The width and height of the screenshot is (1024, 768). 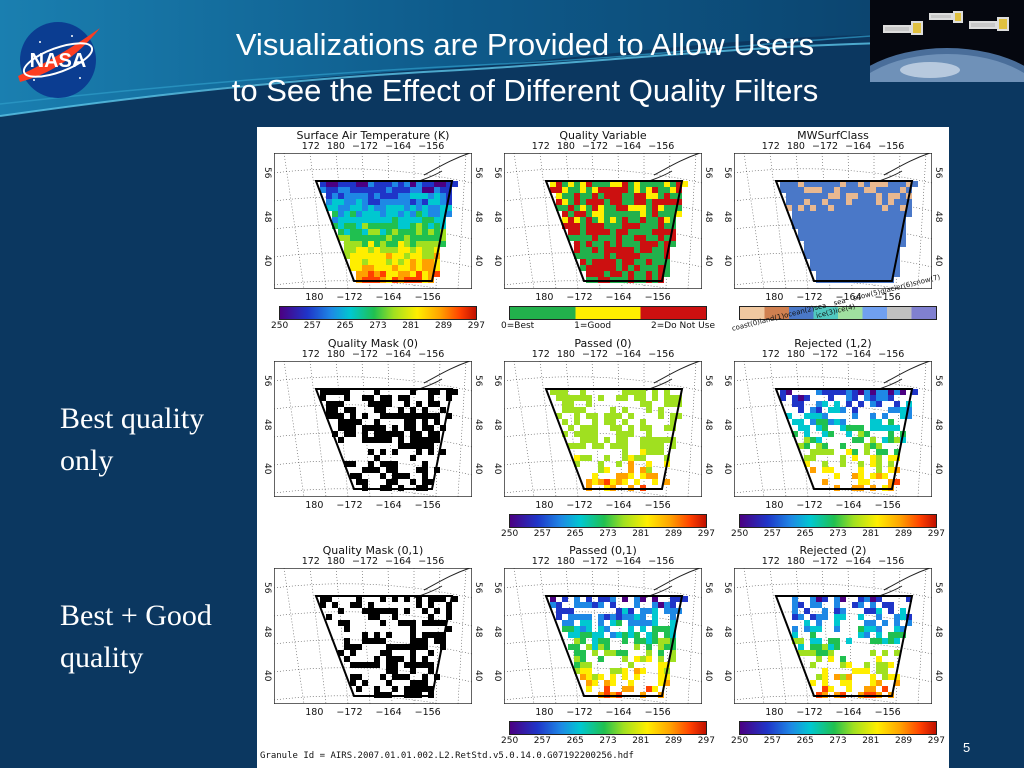 I want to click on panel-title: Quality Variable, so click(x=603, y=135).